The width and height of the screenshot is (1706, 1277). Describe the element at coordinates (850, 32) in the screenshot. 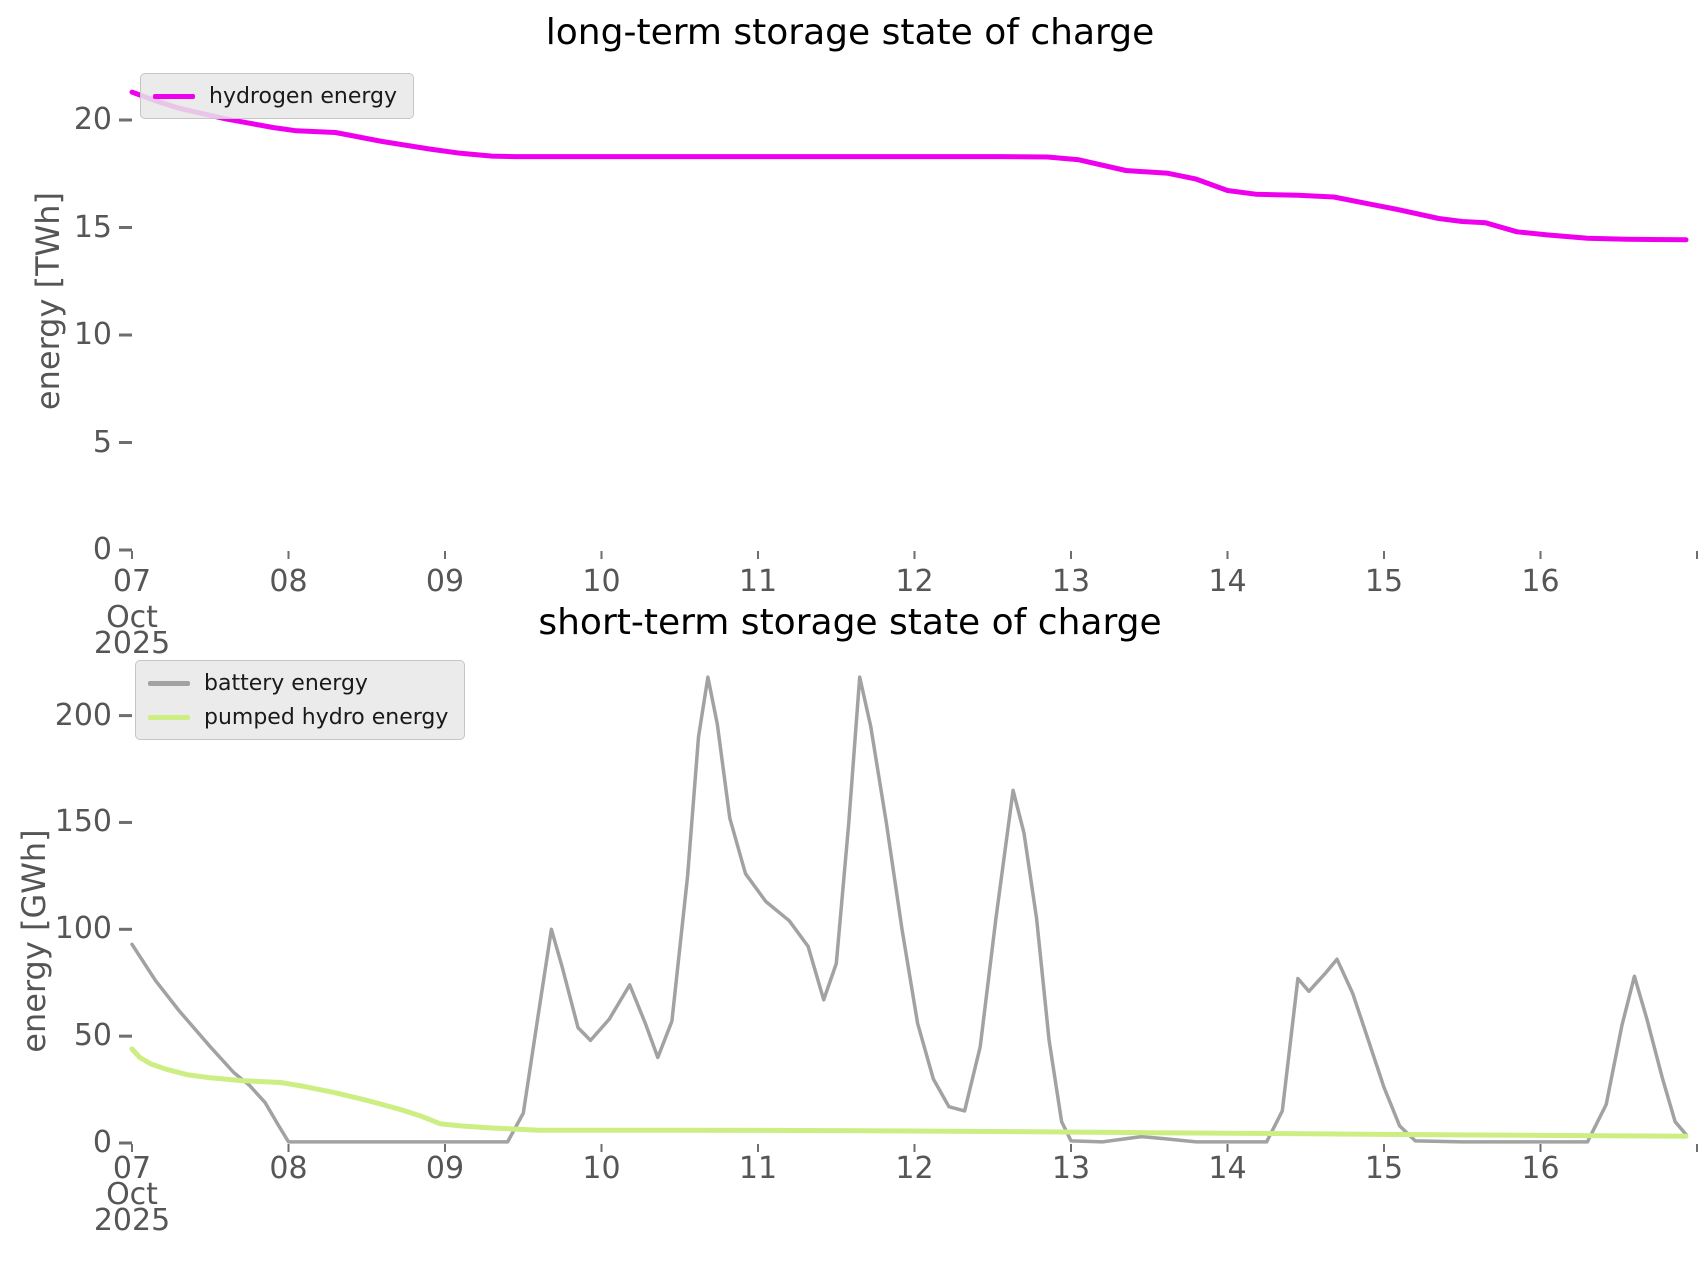

I see `chart-title-long-term: long-term storage state of charge` at that location.